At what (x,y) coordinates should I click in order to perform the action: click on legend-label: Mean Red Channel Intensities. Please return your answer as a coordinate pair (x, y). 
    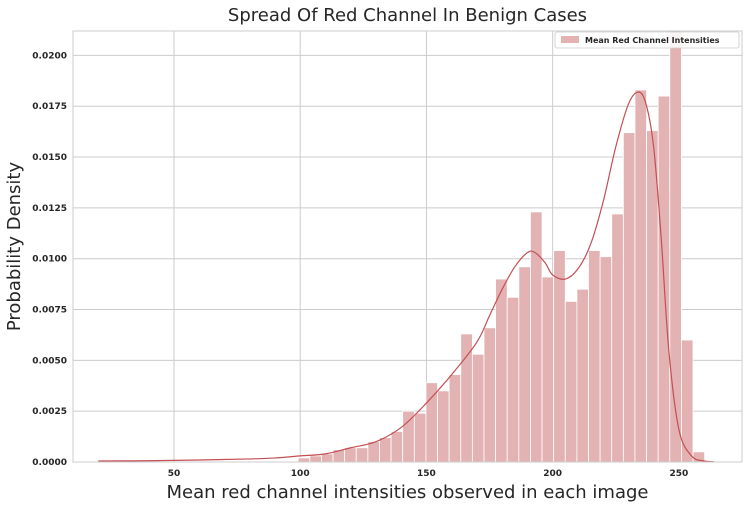
    Looking at the image, I should click on (652, 40).